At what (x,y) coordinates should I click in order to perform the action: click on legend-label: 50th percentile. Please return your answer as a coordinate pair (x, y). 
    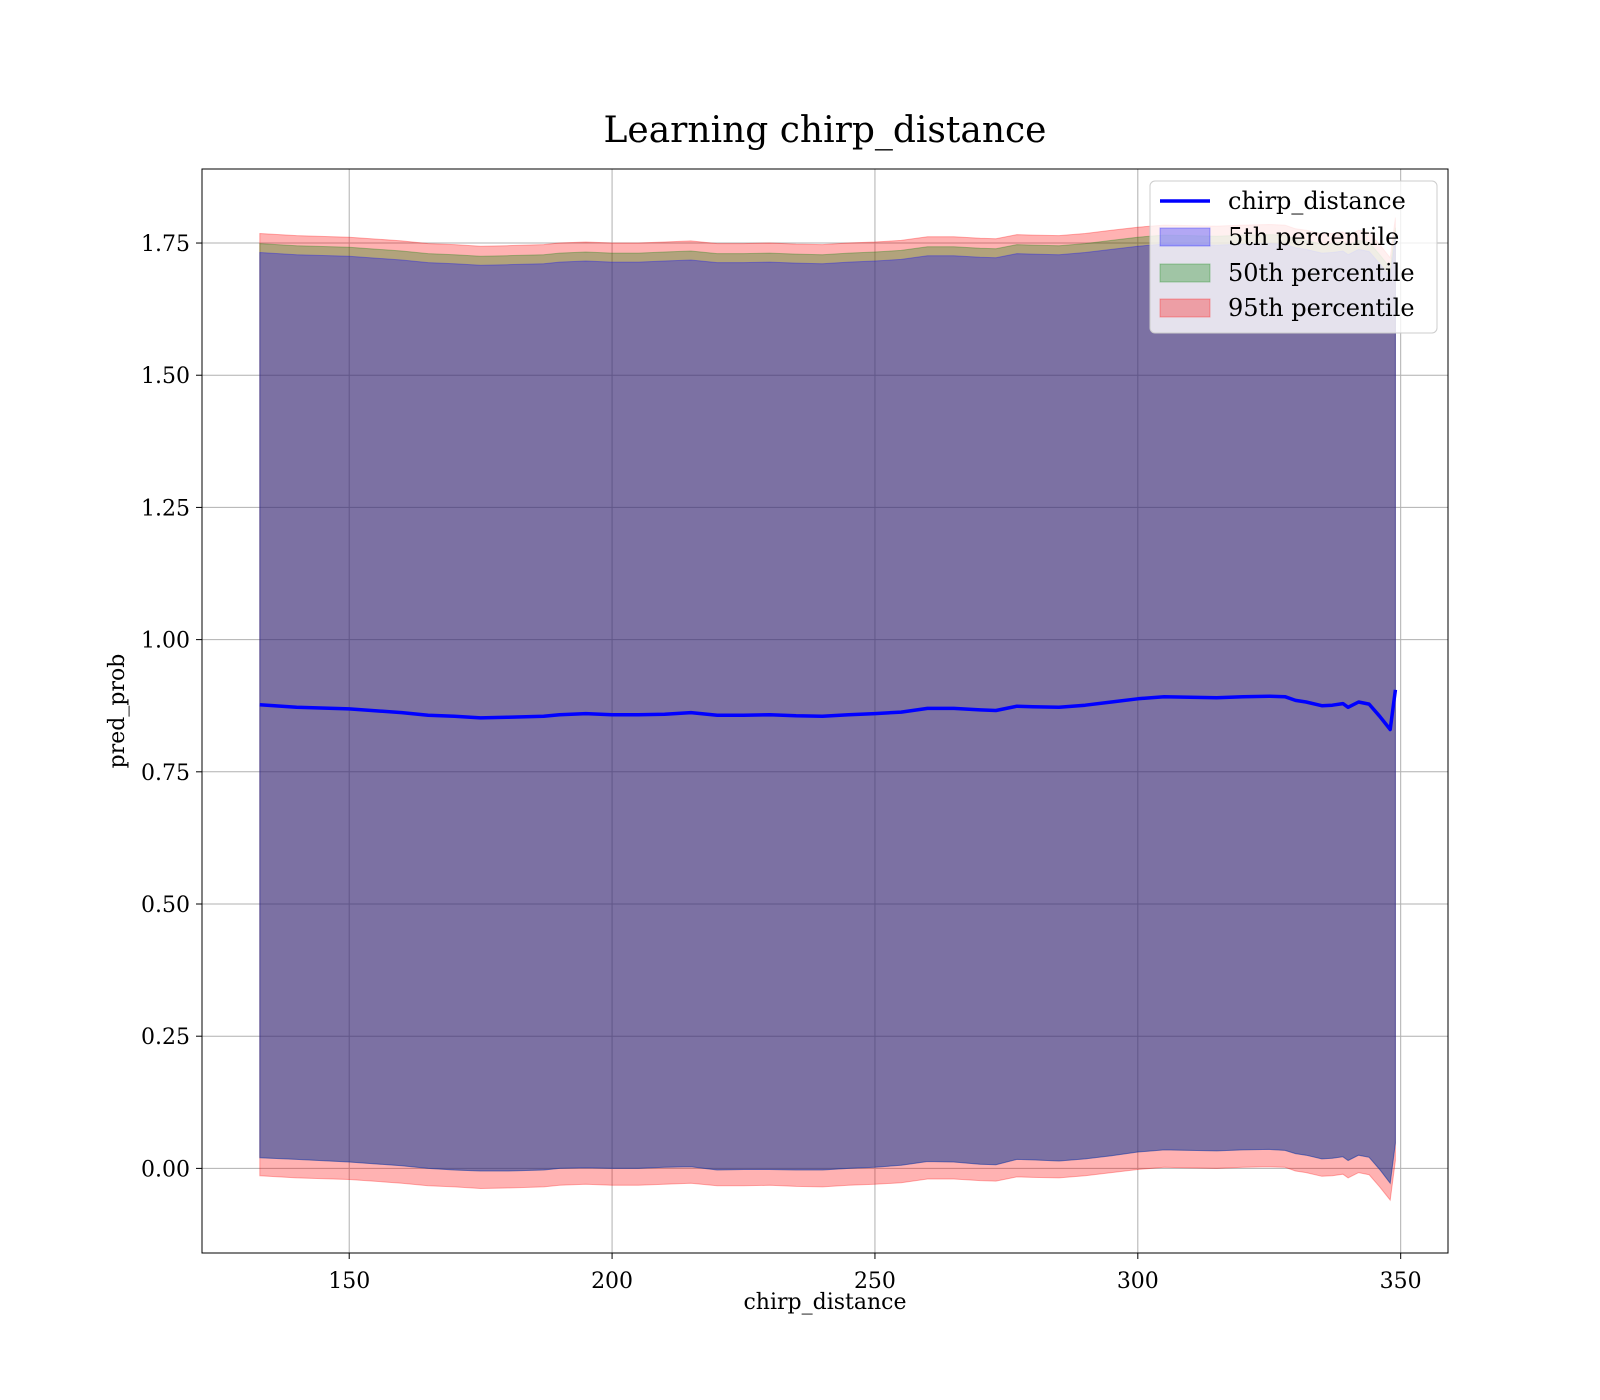
    Looking at the image, I should click on (1321, 273).